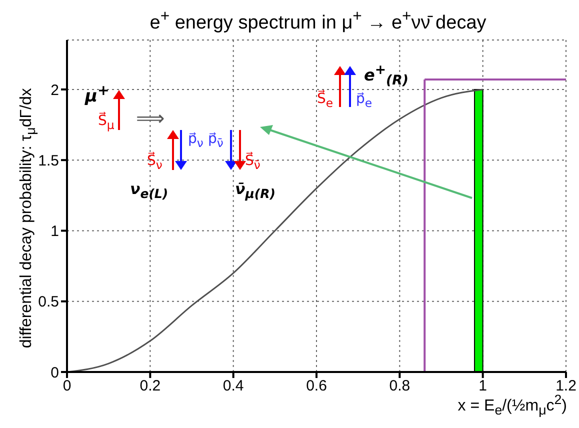 The height and width of the screenshot is (428, 579). What do you see at coordinates (483, 386) in the screenshot?
I see `x-tick-label: 1` at bounding box center [483, 386].